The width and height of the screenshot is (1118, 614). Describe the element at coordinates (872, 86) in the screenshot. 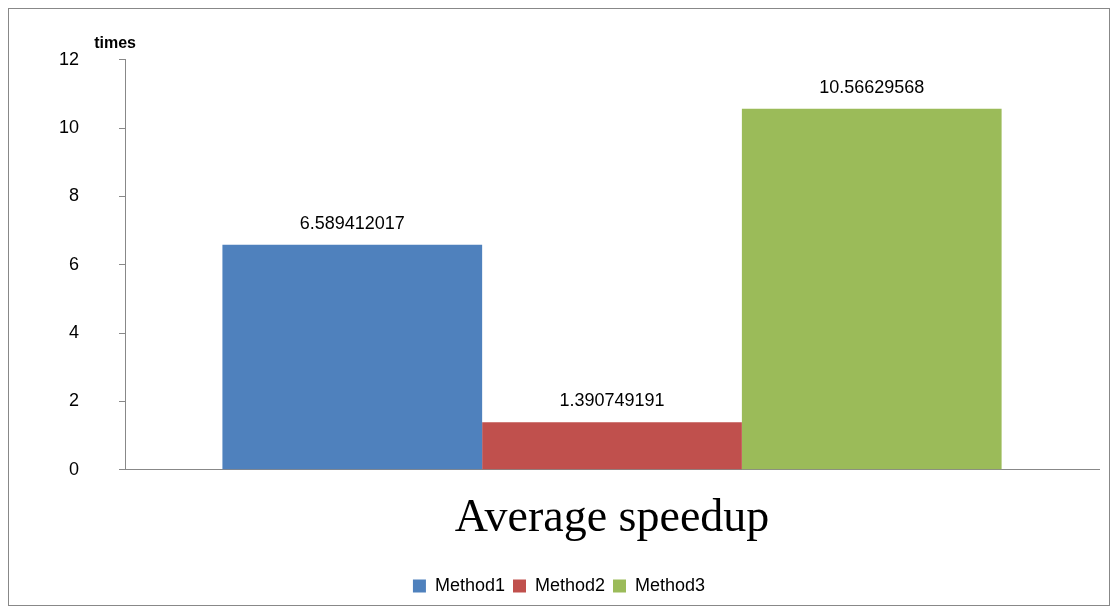

I see `data-label: 10.56629568` at that location.